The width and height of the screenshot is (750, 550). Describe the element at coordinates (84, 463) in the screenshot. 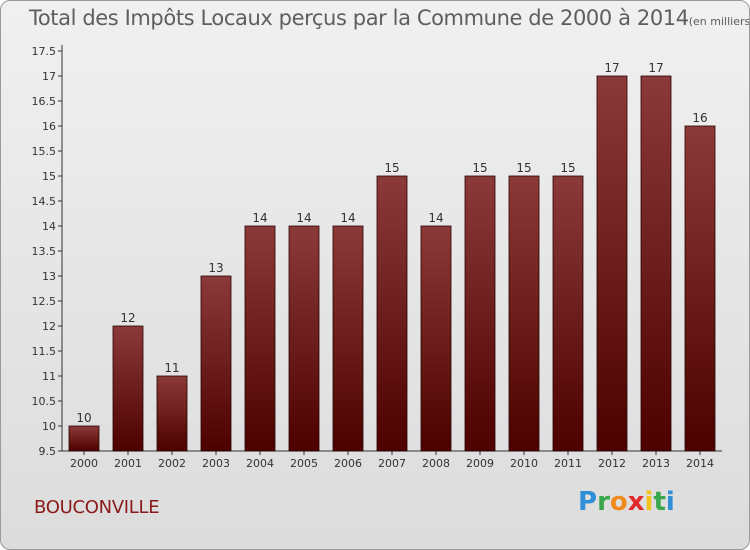

I see `x-tick-label: 2000` at that location.